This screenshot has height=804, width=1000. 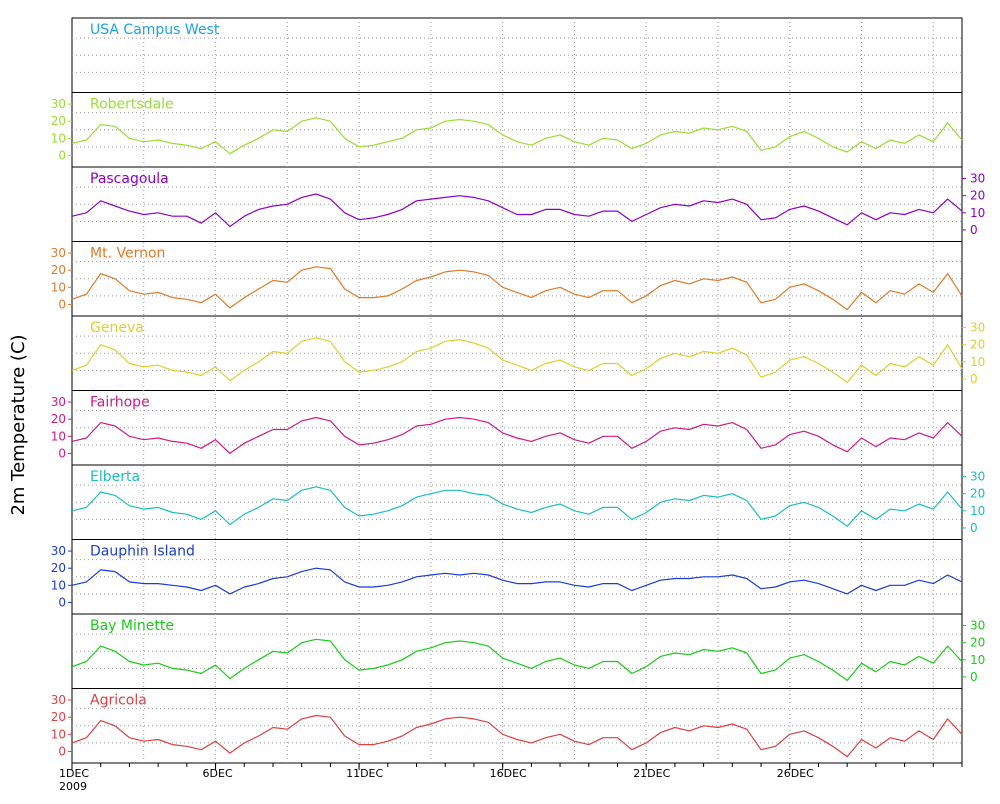 What do you see at coordinates (517, 136) in the screenshot?
I see `series-line-robertsdale` at bounding box center [517, 136].